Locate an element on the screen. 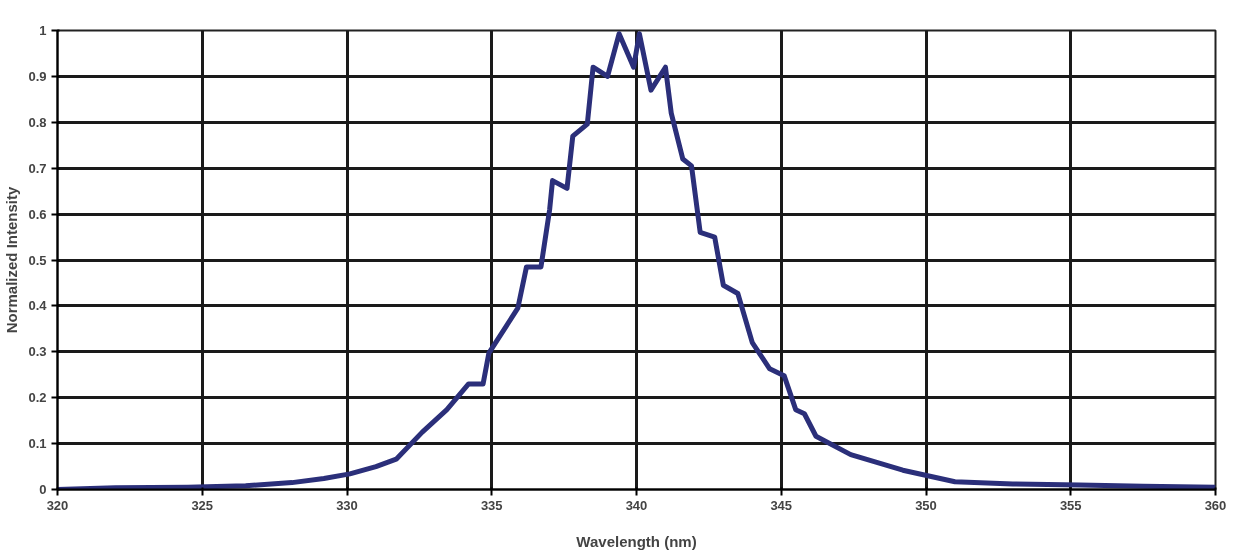 Image resolution: width=1245 pixels, height=552 pixels. y-tick-label: 0.2 is located at coordinates (37, 398).